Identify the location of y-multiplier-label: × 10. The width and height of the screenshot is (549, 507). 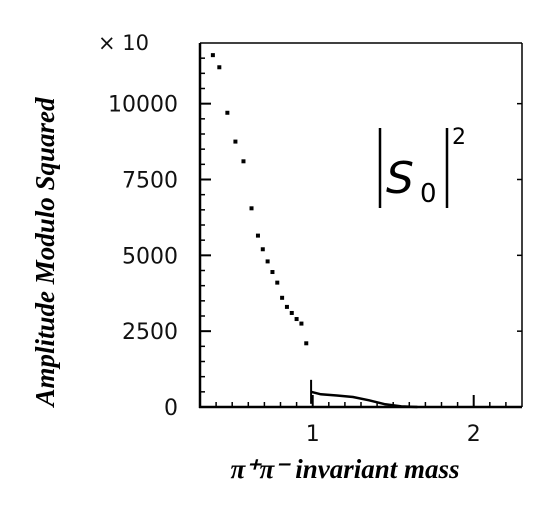
(123, 43).